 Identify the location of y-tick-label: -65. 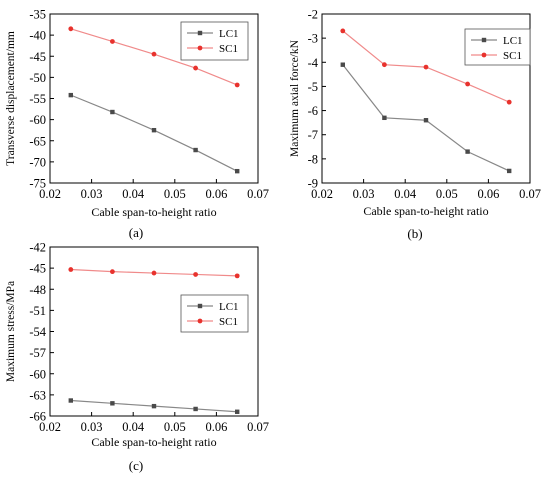
(37, 141).